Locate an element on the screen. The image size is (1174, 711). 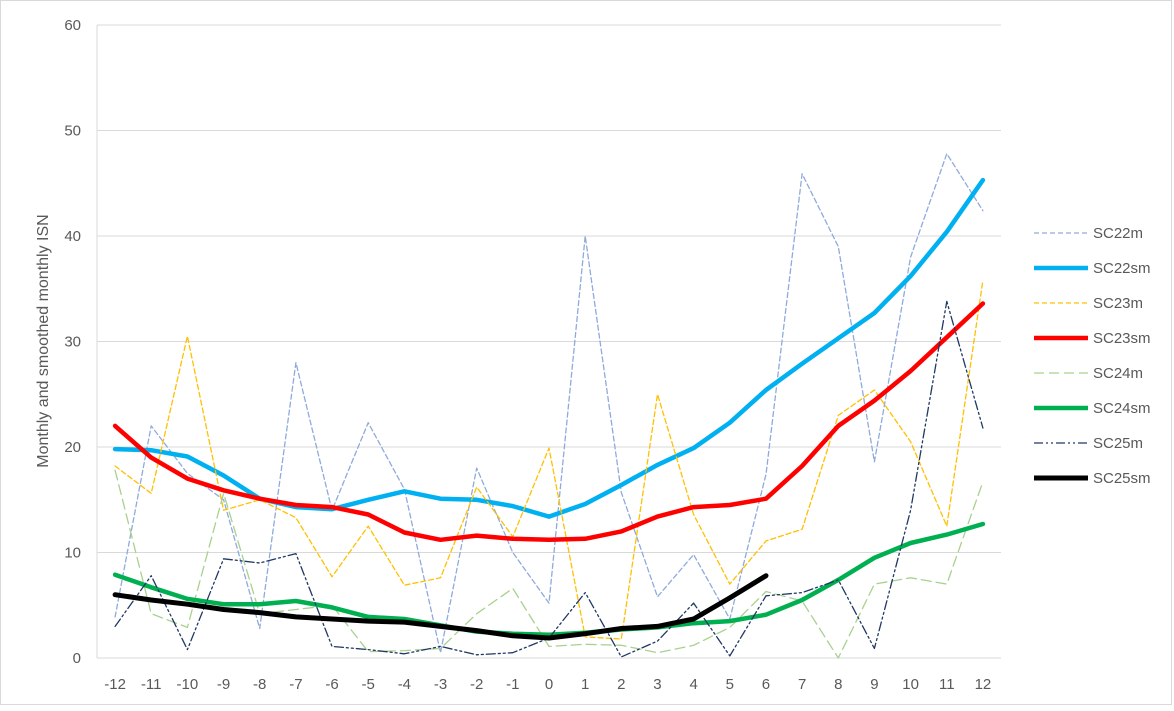
y-axis-label: Monthly and smoothed monthly ISN is located at coordinates (43, 340).